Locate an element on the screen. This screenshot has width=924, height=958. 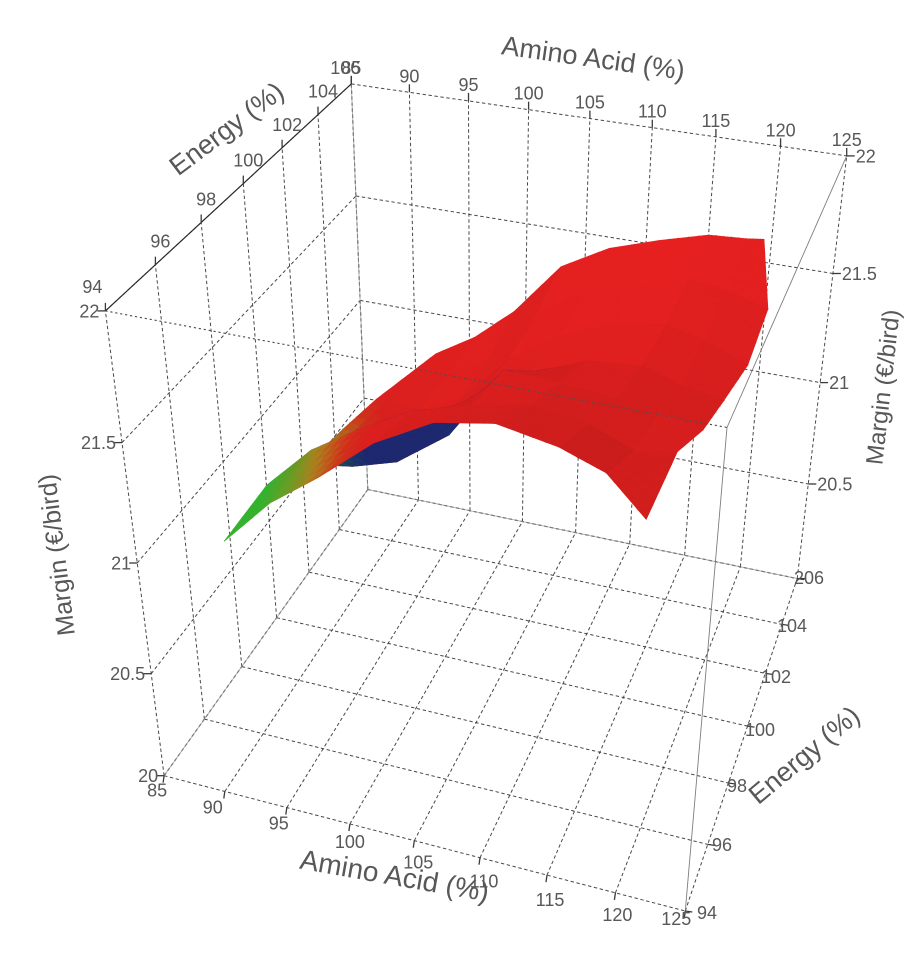
svg-text: 20 is located at coordinates (148, 776).